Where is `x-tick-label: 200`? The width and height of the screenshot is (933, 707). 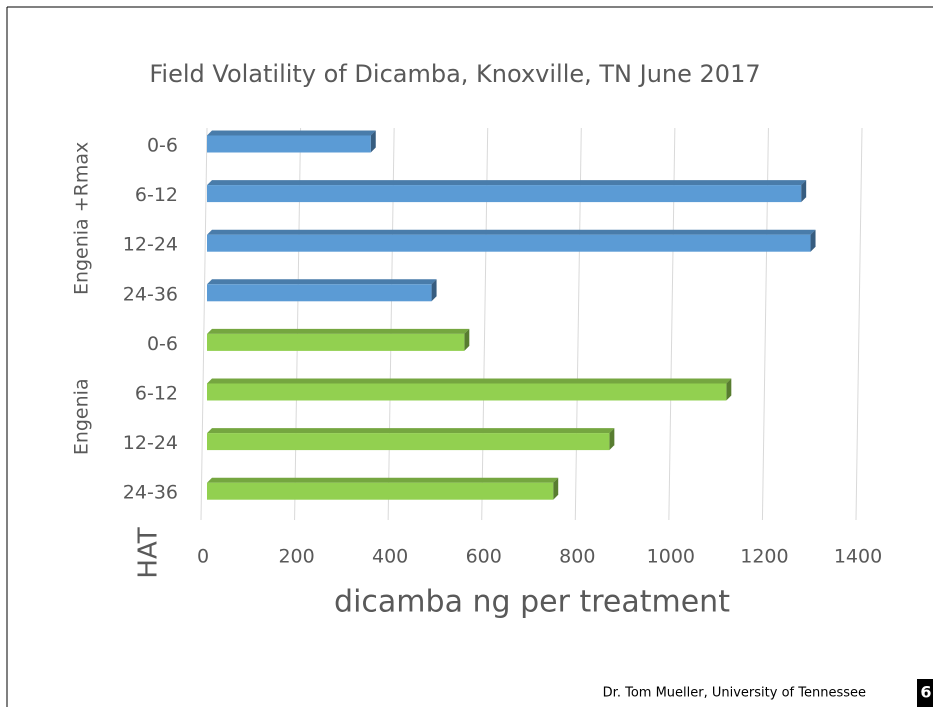 x-tick-label: 200 is located at coordinates (296, 557).